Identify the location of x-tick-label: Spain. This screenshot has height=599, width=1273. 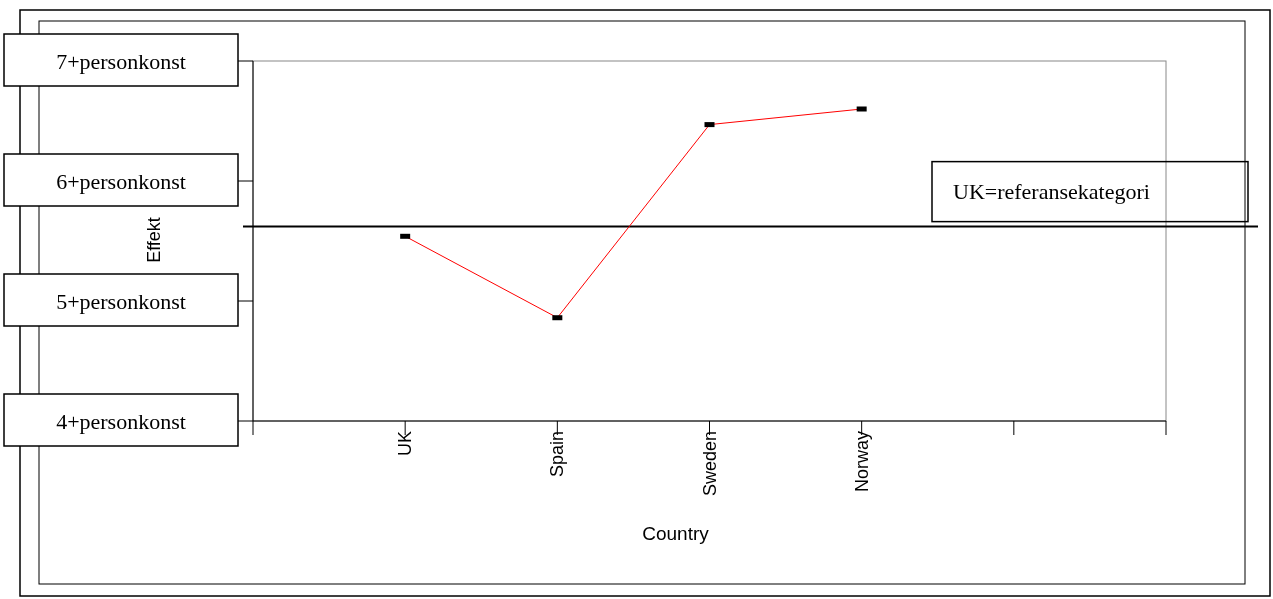
(557, 454).